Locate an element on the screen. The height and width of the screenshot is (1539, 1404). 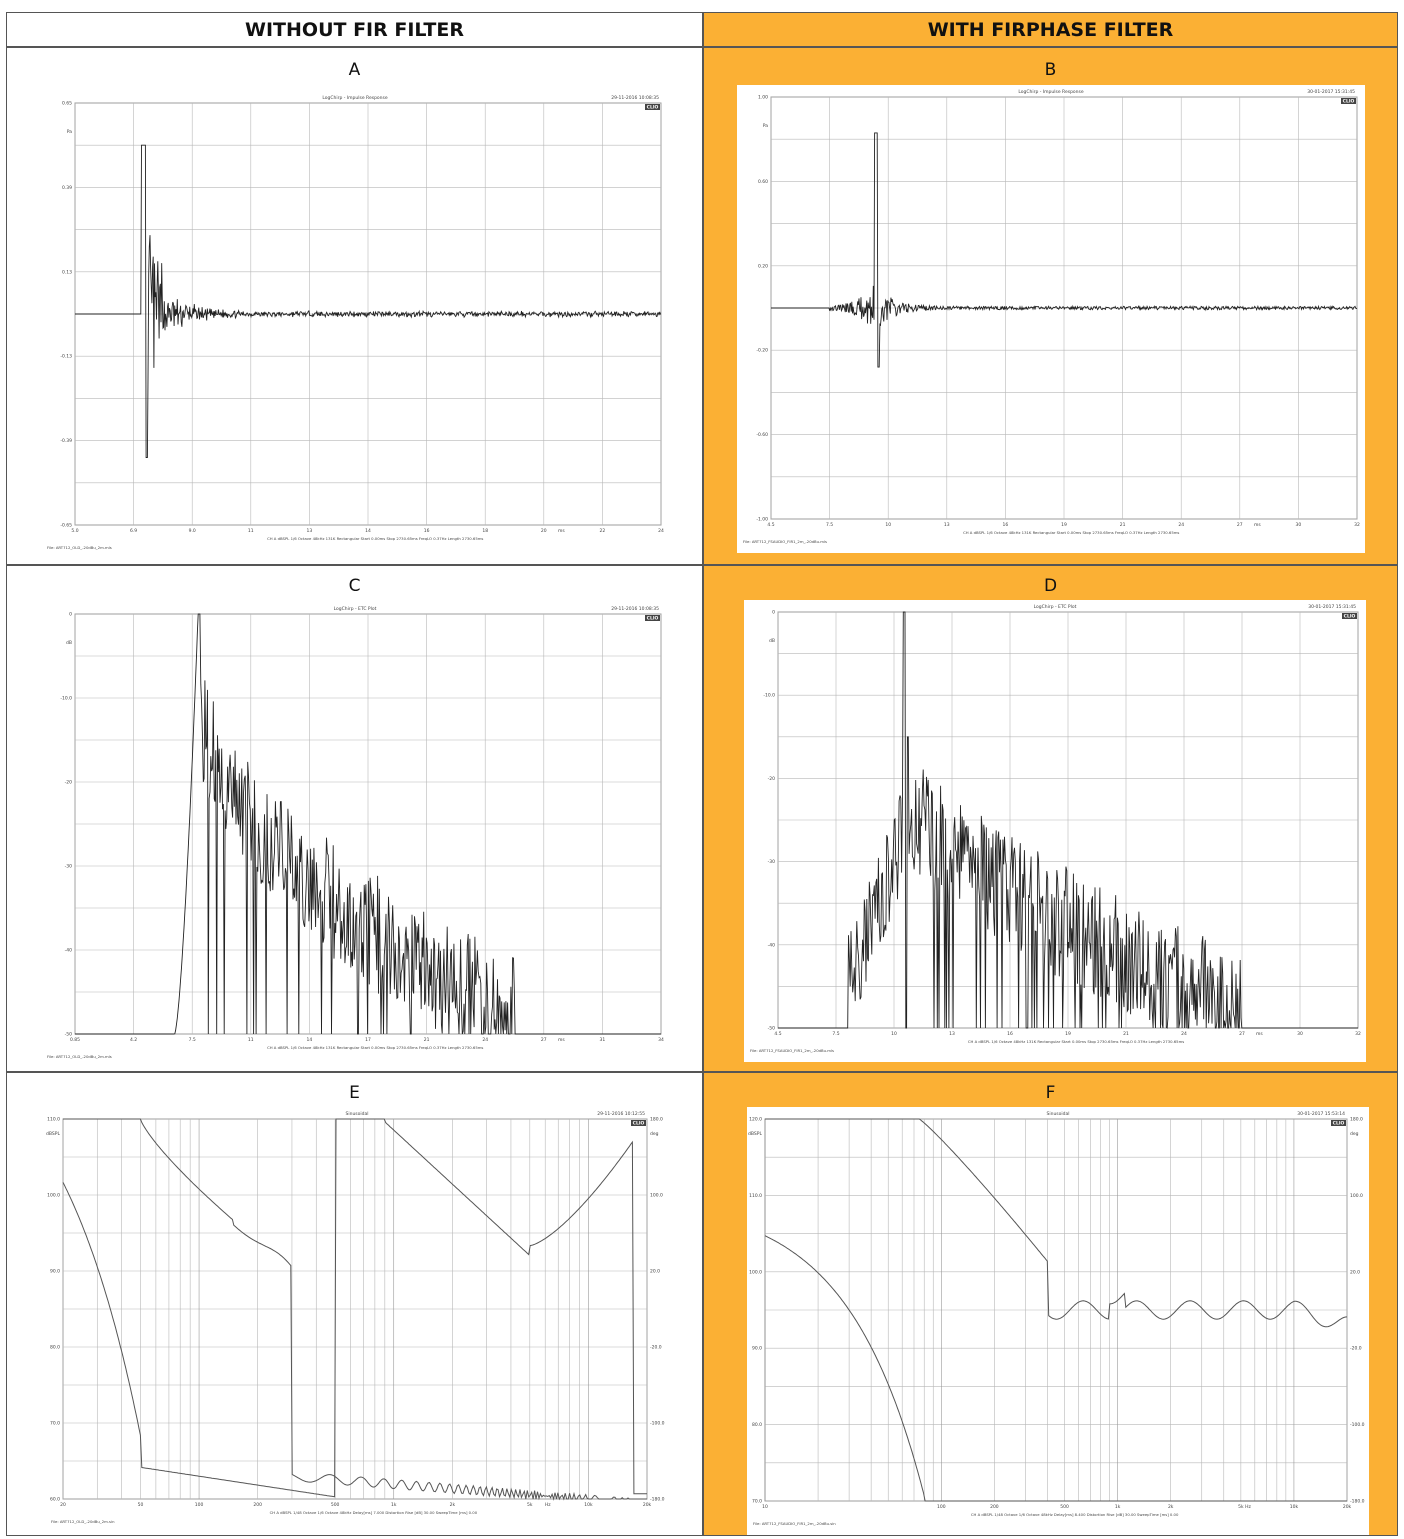
chart-timestamp: 30-01-2017 15:31:45 is located at coordinates (1331, 92).